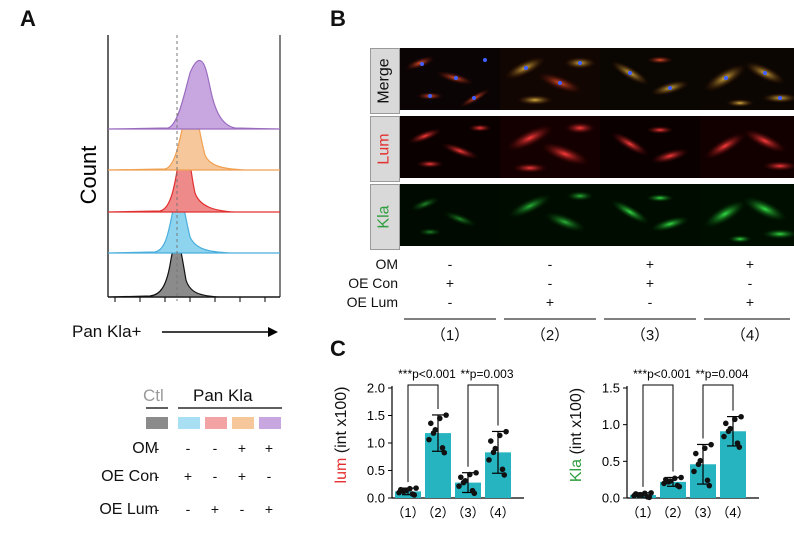 The height and width of the screenshot is (535, 794). Describe the element at coordinates (372, 302) in the screenshot. I see `cond-oelum-label: OE Lum` at that location.